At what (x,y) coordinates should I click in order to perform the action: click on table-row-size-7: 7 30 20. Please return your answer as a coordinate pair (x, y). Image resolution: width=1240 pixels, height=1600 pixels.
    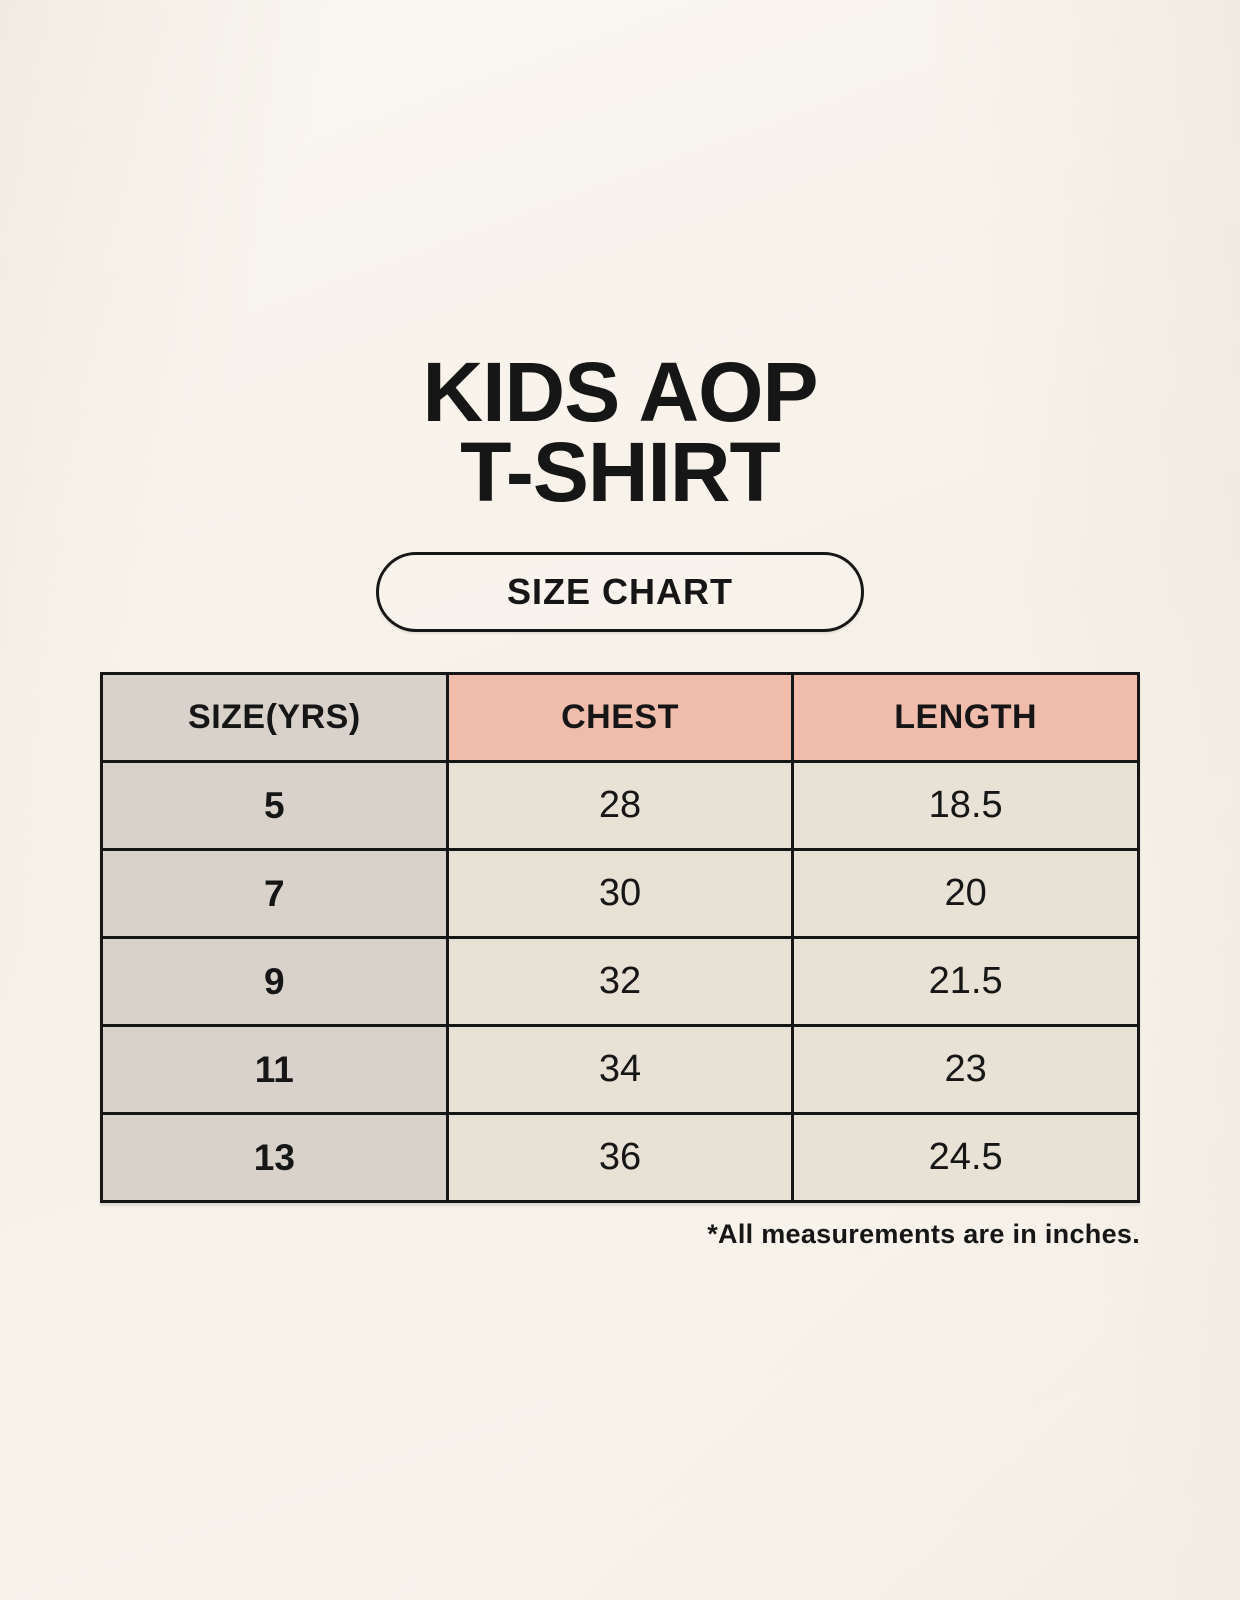
    Looking at the image, I should click on (620, 893).